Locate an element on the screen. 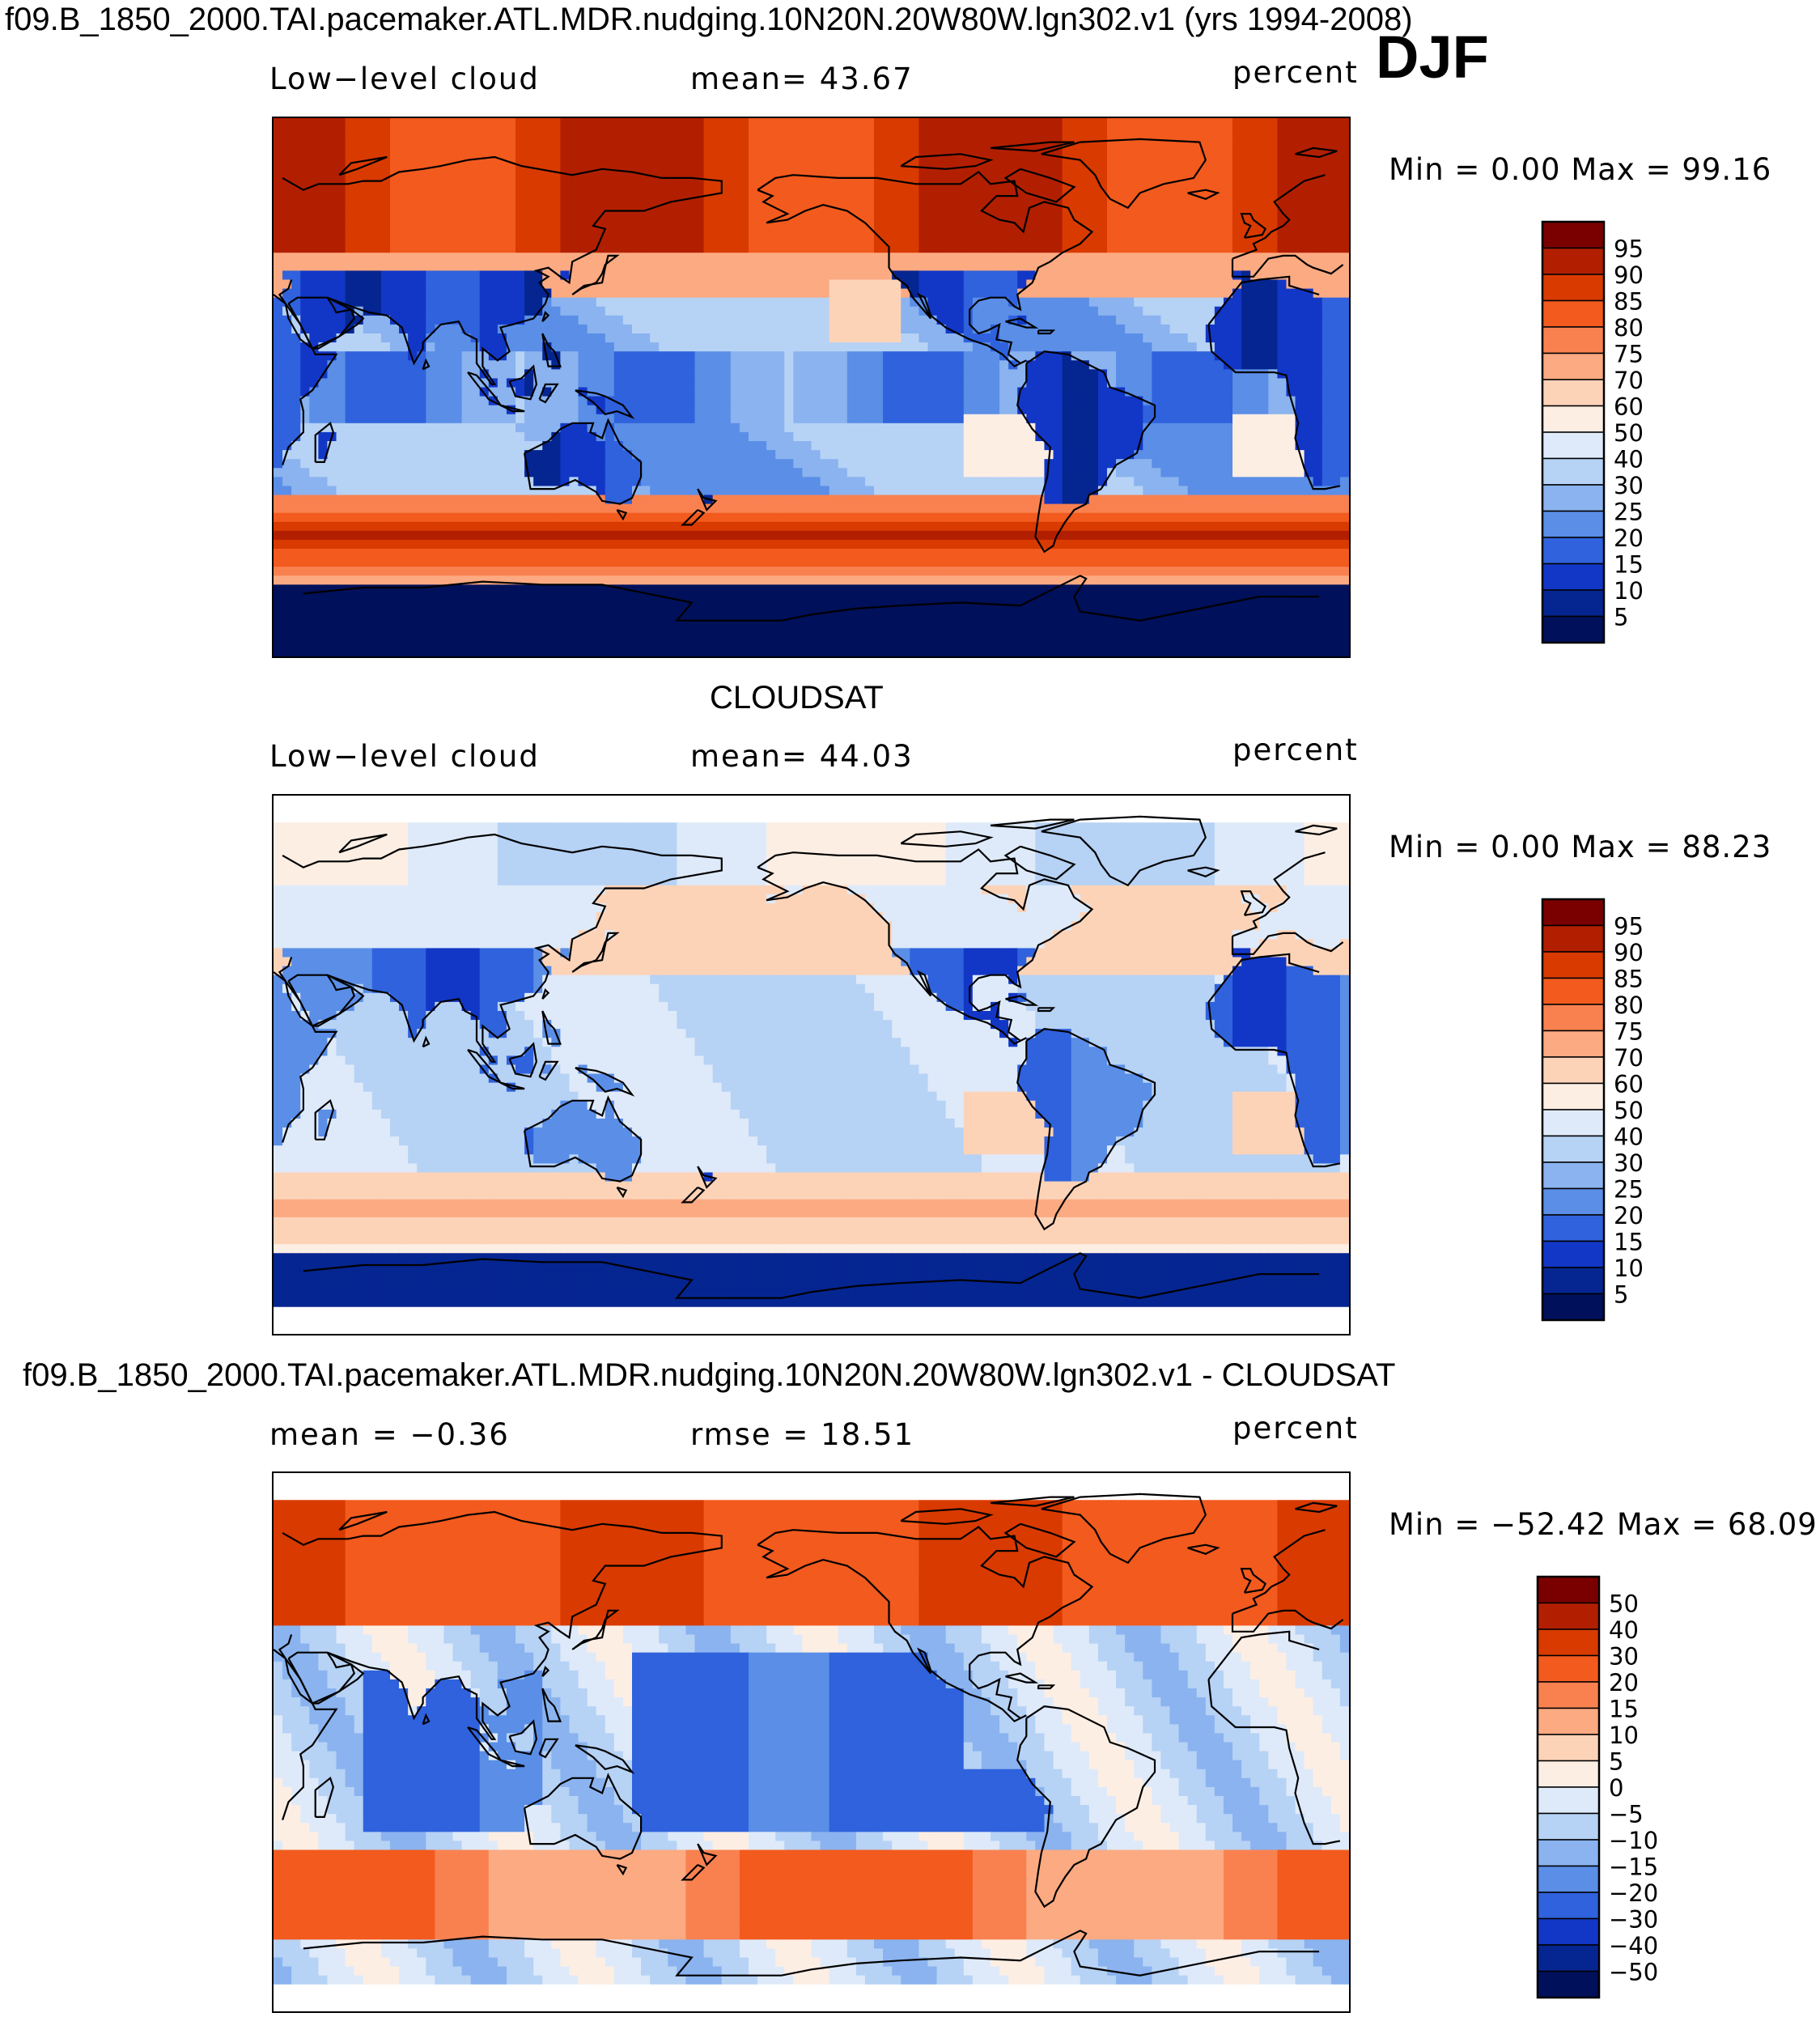 This screenshot has width=1820, height=2017. panel-3-minmax: Min = −52.42 Max = 68.09 is located at coordinates (1603, 1524).